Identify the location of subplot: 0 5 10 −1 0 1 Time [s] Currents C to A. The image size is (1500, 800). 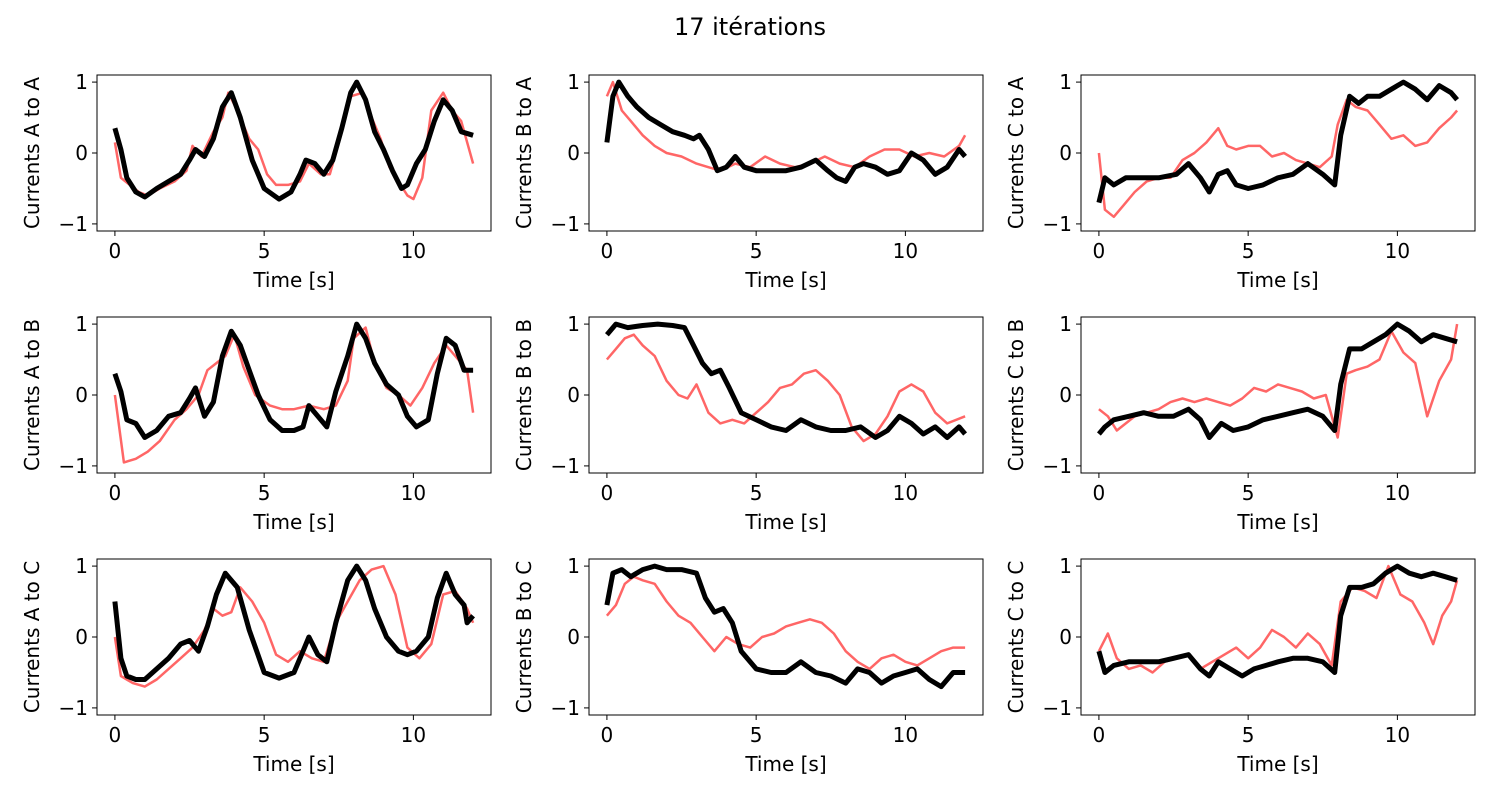
(1240, 181).